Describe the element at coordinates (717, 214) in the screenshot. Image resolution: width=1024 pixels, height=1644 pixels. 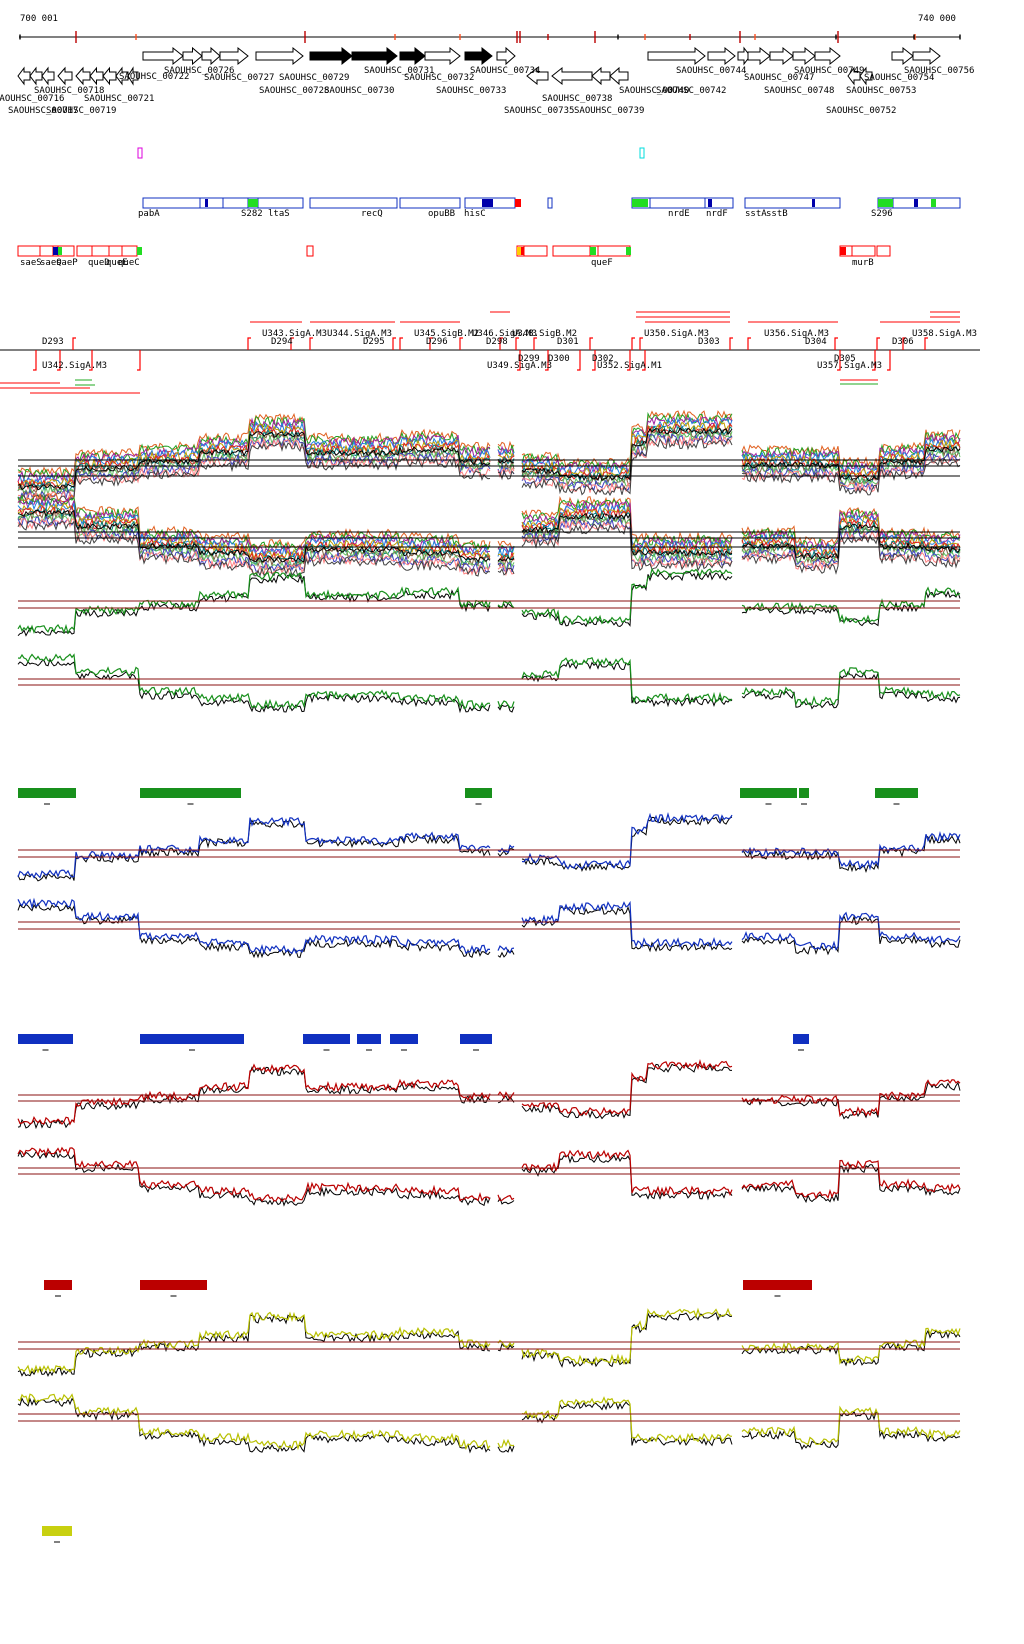
I see `operon-label: nrdF` at that location.